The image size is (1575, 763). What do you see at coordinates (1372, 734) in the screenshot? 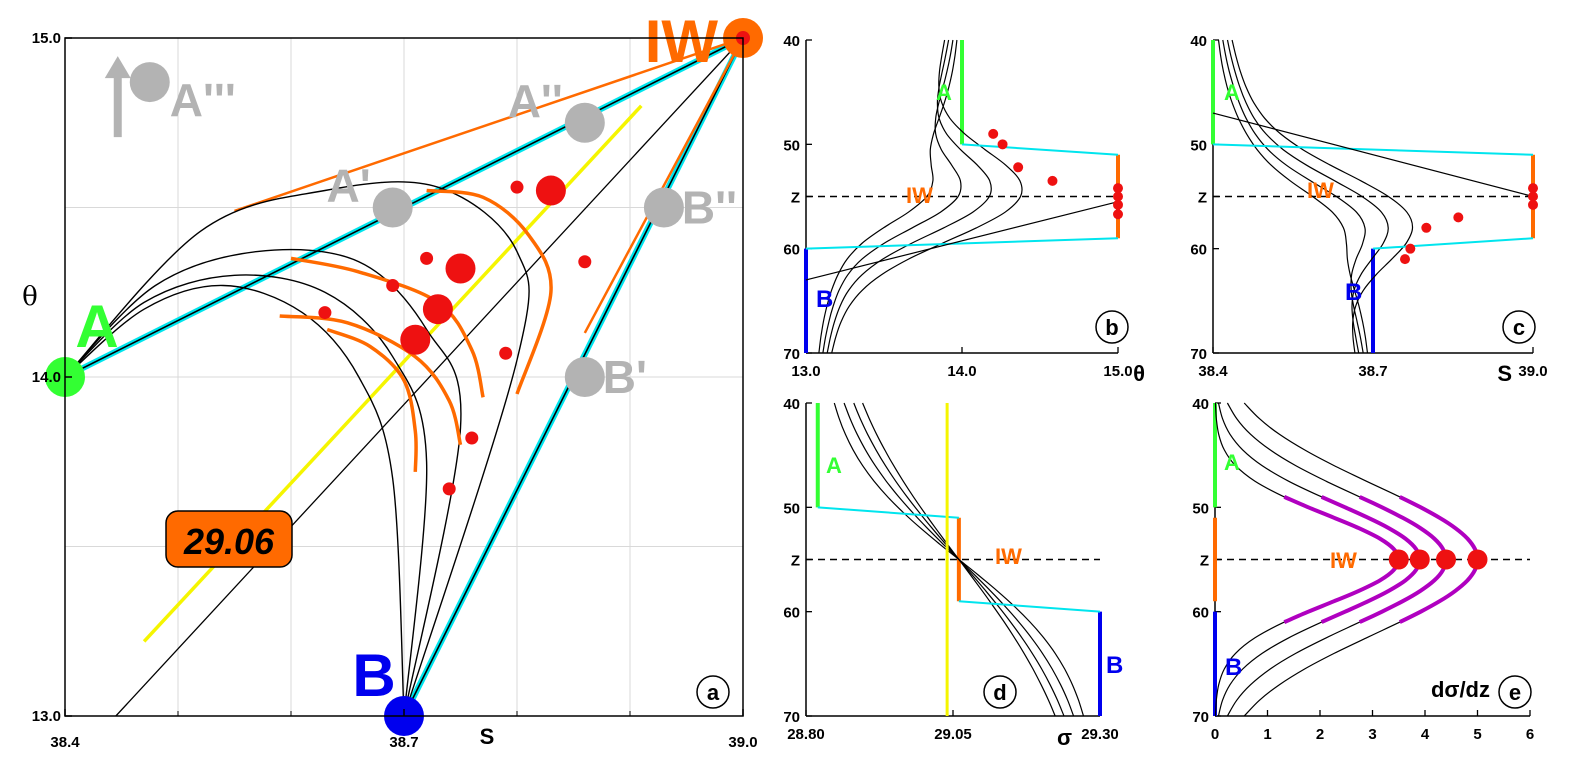
I see `profile-x-tick-label: 3` at bounding box center [1372, 734].